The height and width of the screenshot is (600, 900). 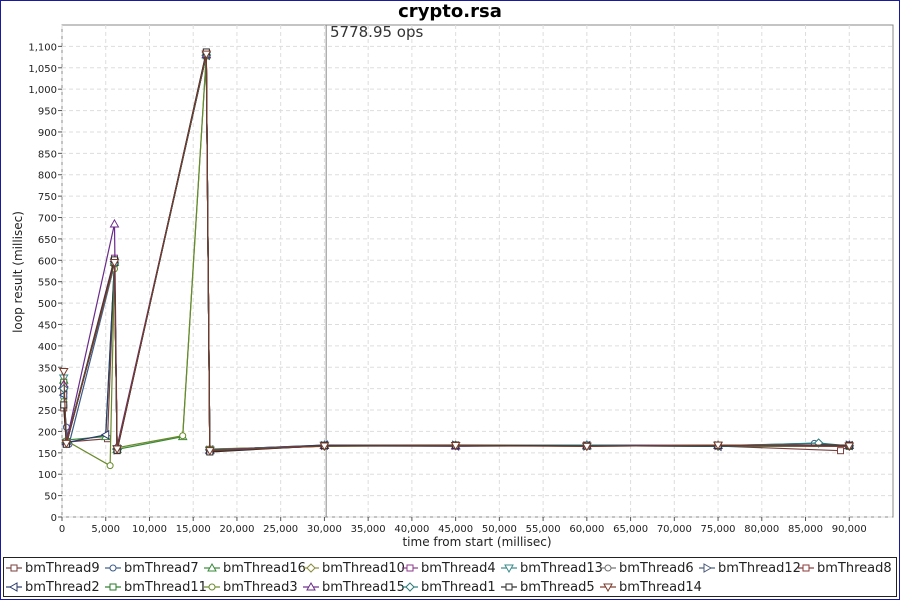 What do you see at coordinates (805, 529) in the screenshot?
I see `x-tick-label: 85,000` at bounding box center [805, 529].